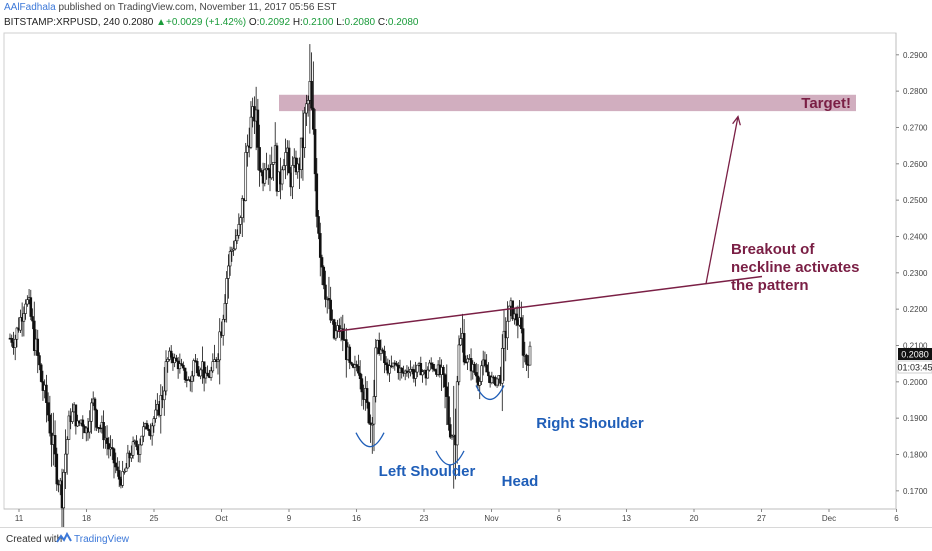  I want to click on close-label: C:, so click(382, 22).